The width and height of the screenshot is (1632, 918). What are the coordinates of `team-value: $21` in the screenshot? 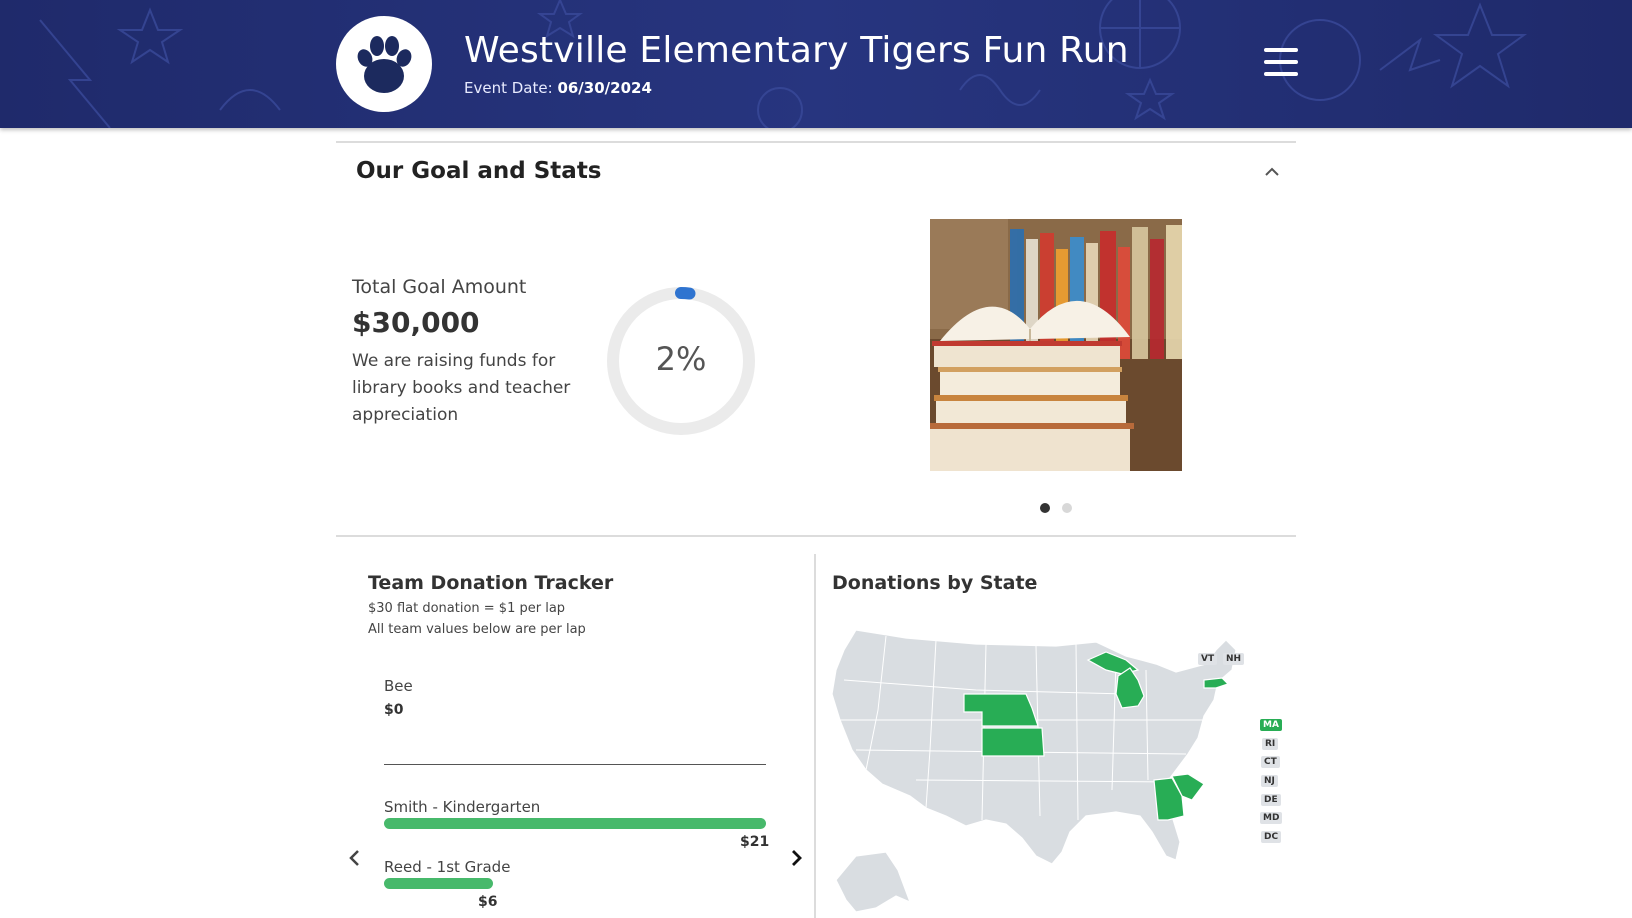 It's located at (755, 842).